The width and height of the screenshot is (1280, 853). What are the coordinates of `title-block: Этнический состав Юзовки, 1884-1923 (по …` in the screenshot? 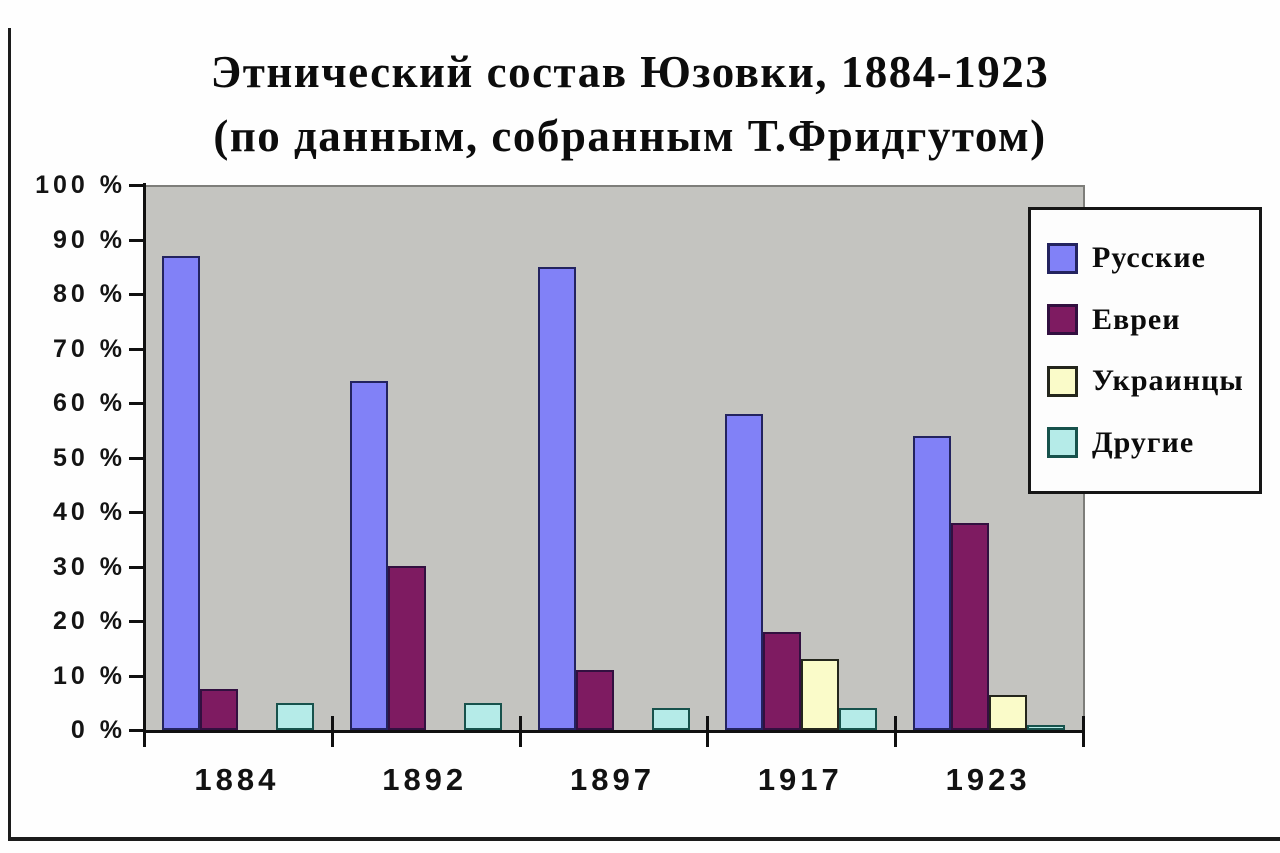 It's located at (630, 104).